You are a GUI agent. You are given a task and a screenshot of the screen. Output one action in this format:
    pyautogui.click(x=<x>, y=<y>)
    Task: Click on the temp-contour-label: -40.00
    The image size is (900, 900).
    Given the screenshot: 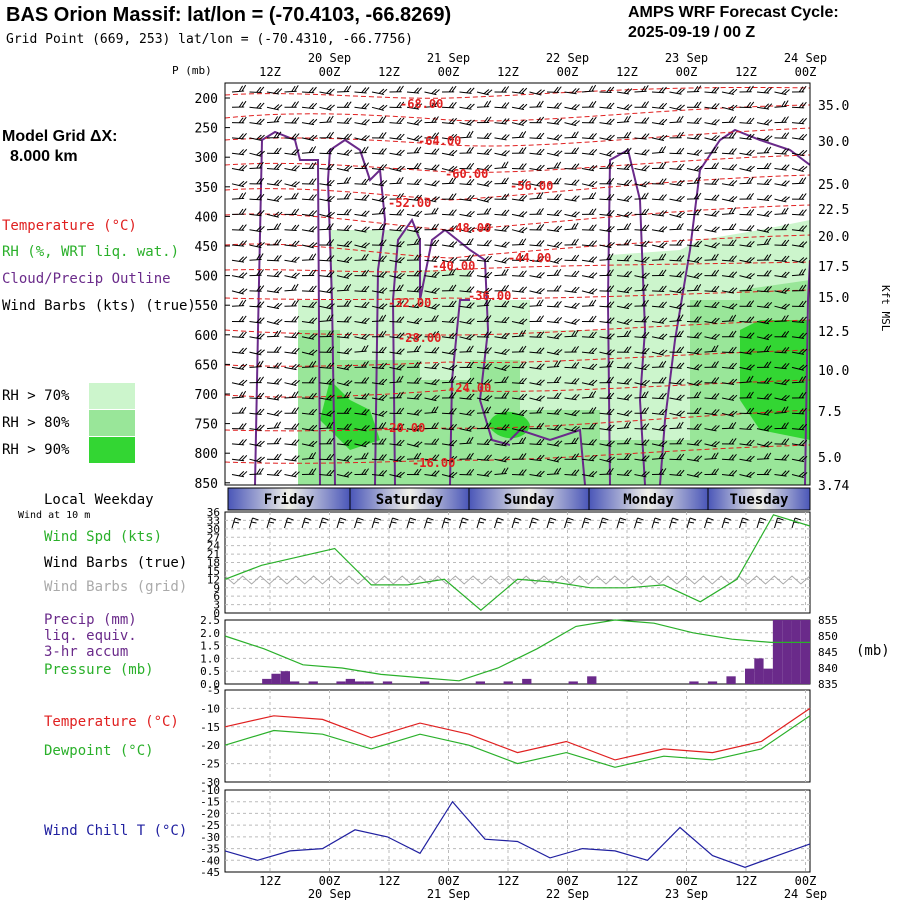 What is the action you would take?
    pyautogui.click(x=453, y=266)
    